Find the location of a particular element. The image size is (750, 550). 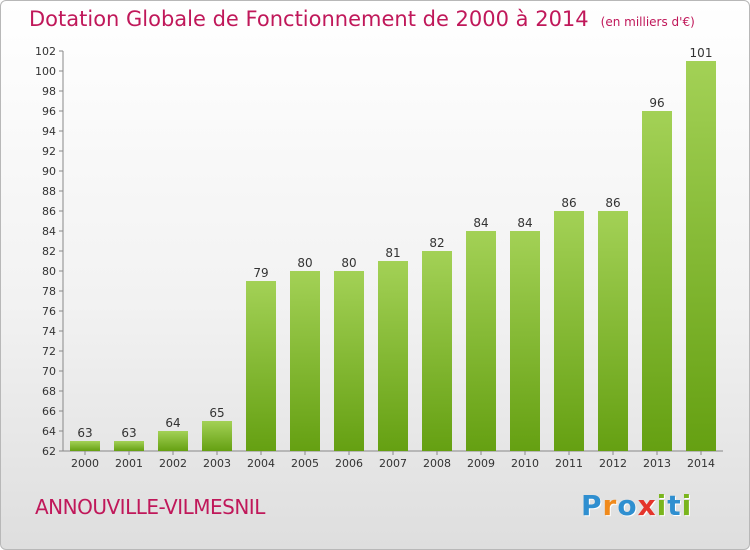

y-tick-label: 62 is located at coordinates (49, 451).